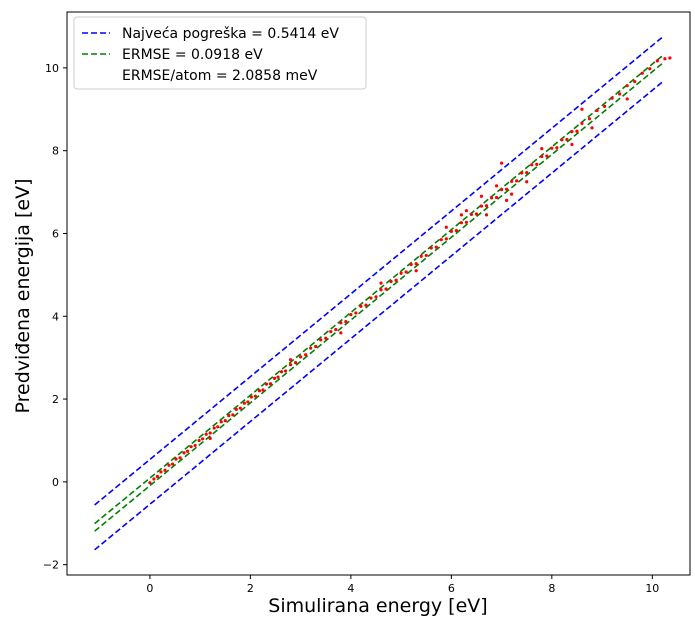 This screenshot has height=623, width=695. What do you see at coordinates (55, 317) in the screenshot?
I see `y-axis: −2 0 2 4 6 8 10` at bounding box center [55, 317].